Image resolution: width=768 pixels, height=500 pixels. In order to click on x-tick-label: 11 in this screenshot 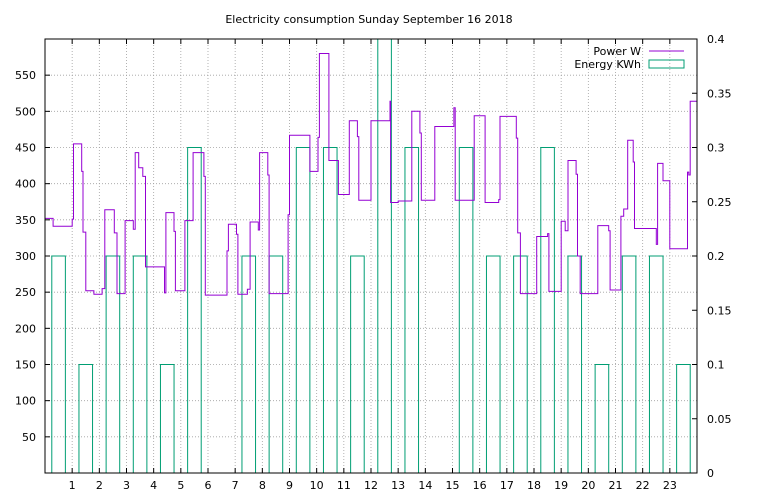, I will do `click(344, 485)`.